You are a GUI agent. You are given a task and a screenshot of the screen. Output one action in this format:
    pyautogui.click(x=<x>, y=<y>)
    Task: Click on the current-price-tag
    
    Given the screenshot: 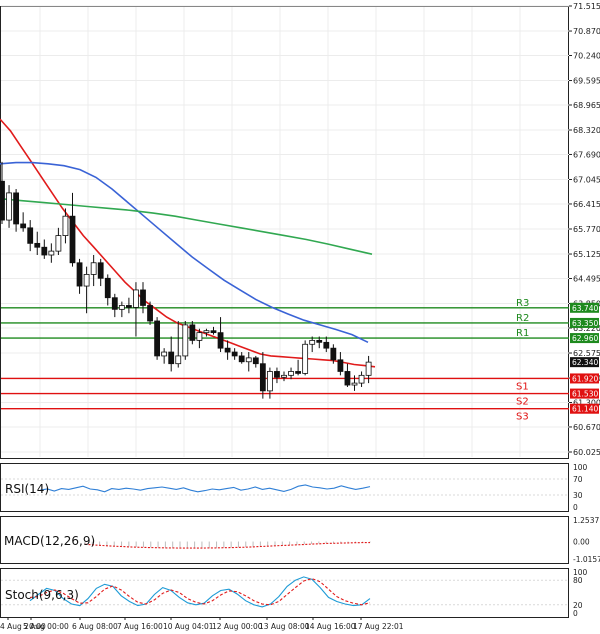 What is the action you would take?
    pyautogui.click(x=584, y=362)
    